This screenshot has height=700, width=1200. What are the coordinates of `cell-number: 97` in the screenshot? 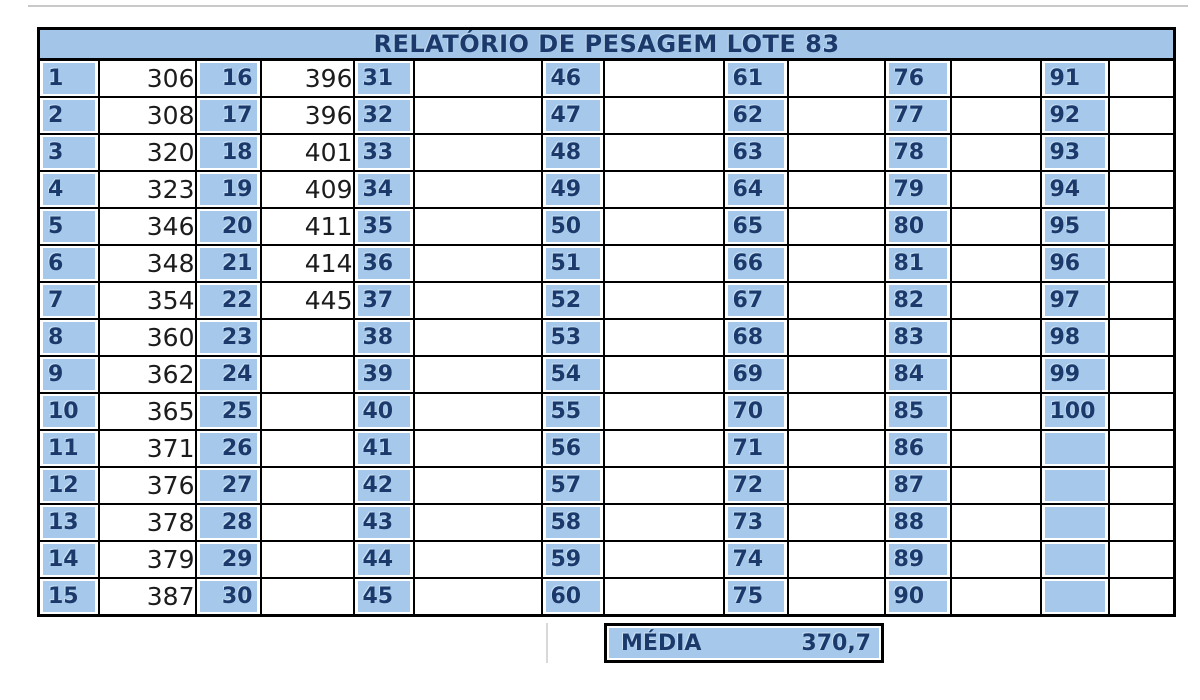 It's located at (1074, 300).